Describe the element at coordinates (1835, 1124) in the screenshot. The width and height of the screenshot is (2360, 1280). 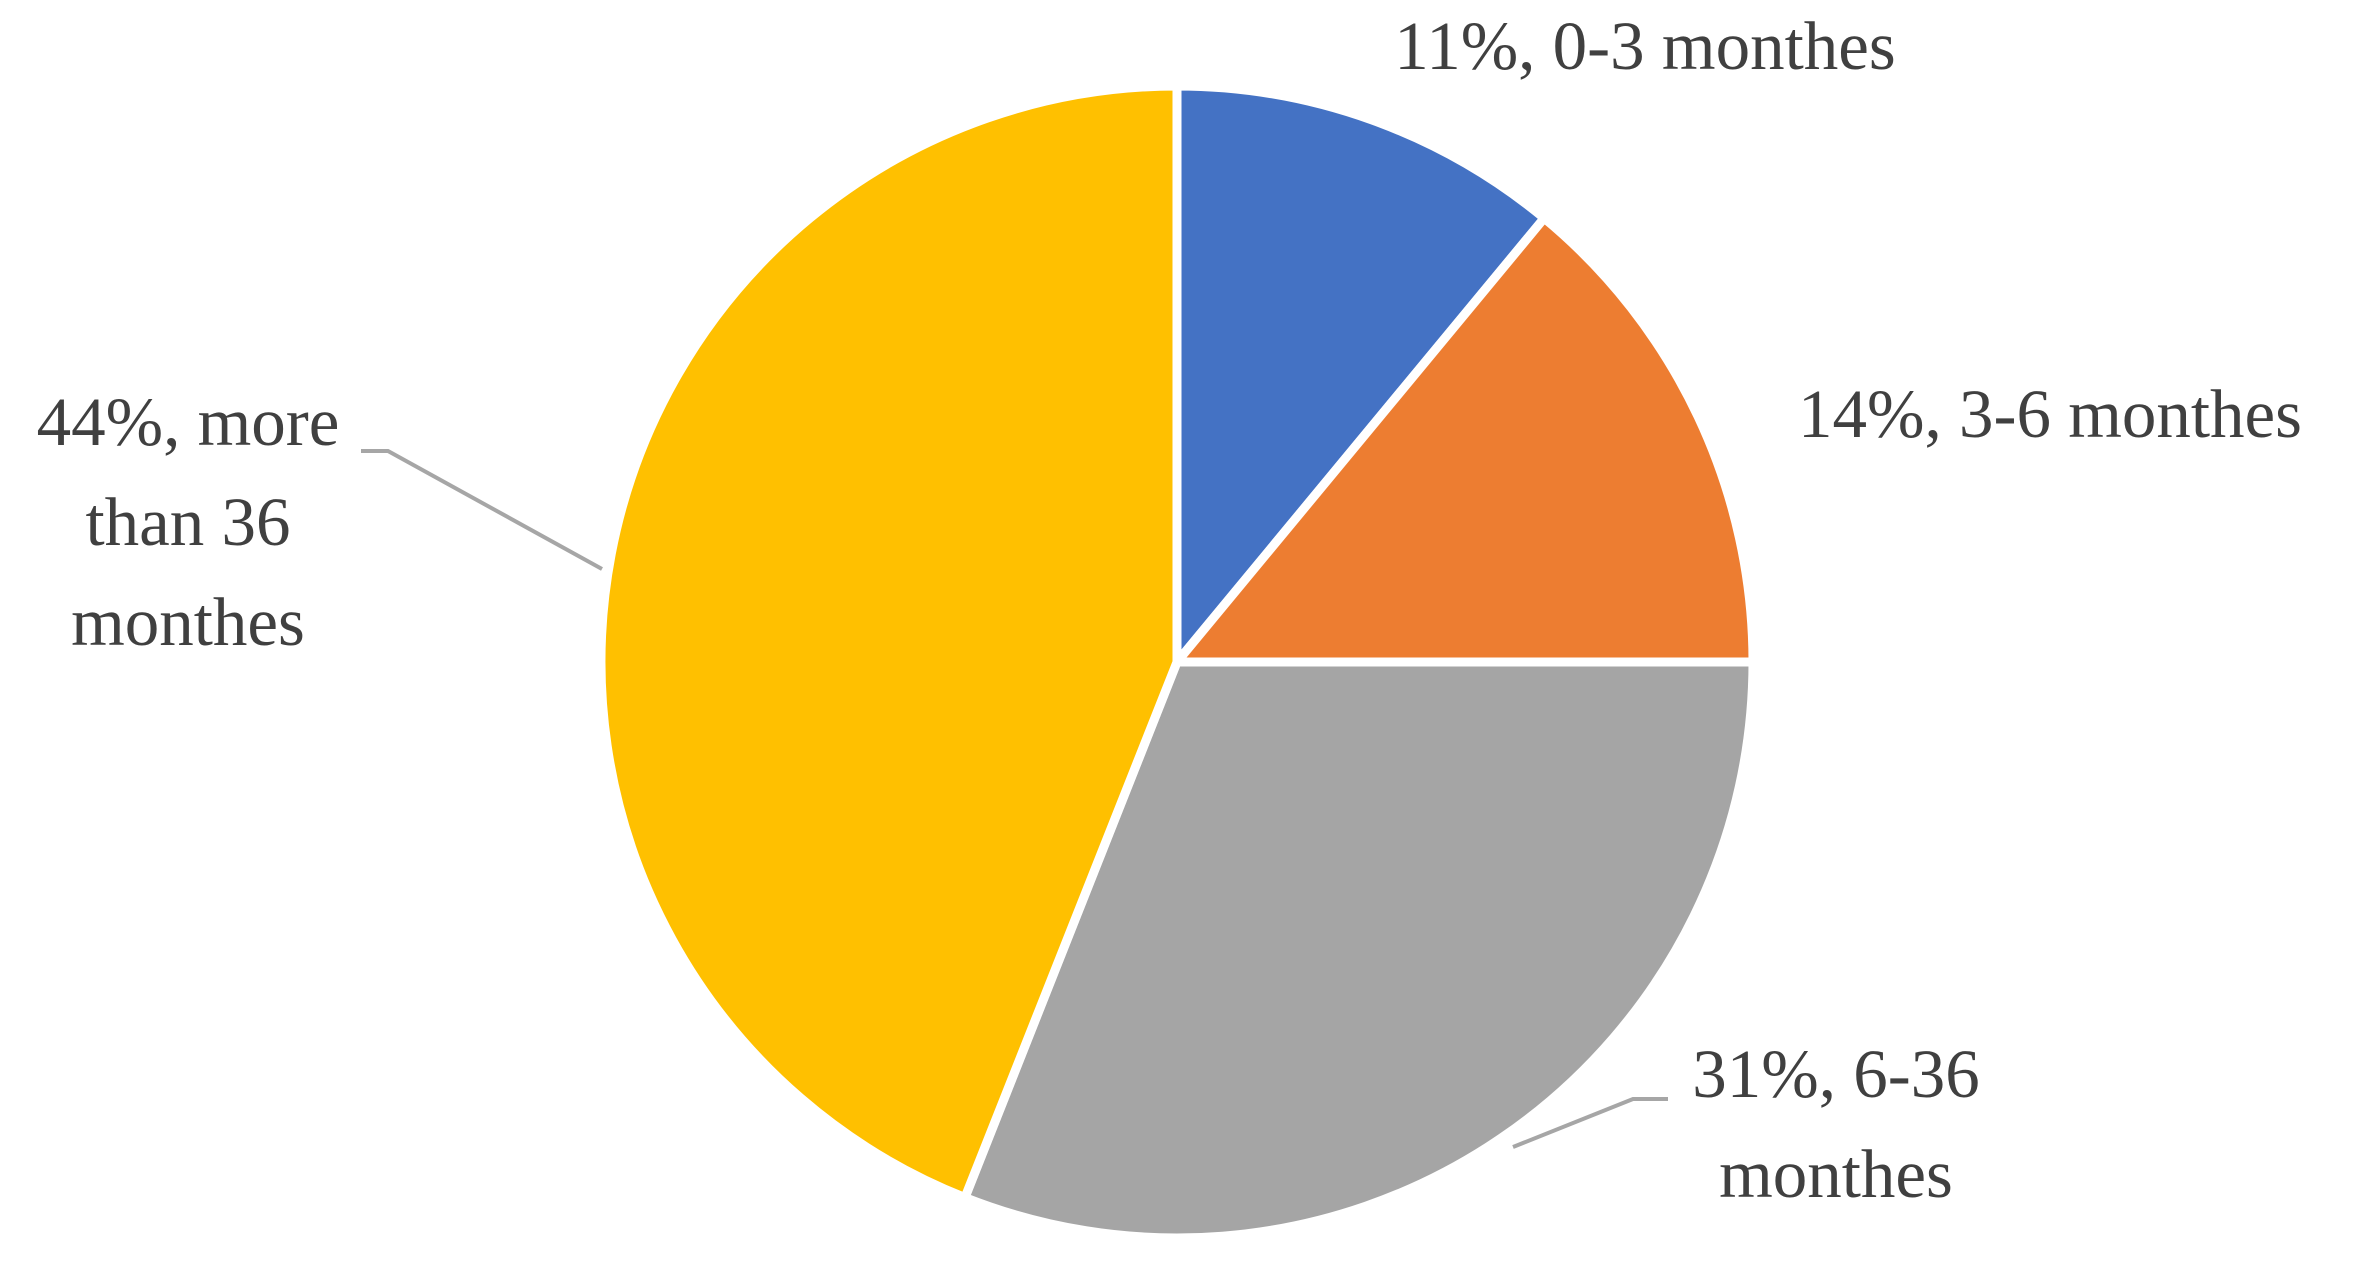
I see `data-label: 31%, 6-36 monthes` at that location.